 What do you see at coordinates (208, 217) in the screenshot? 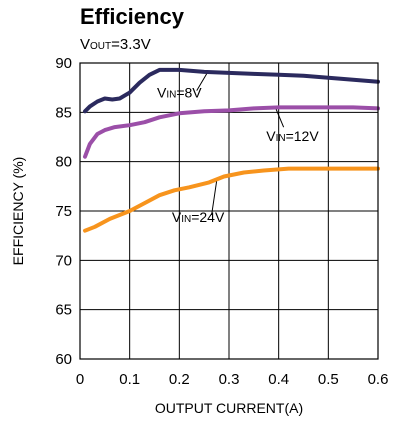
I see `series-label-rest: =24V` at bounding box center [208, 217].